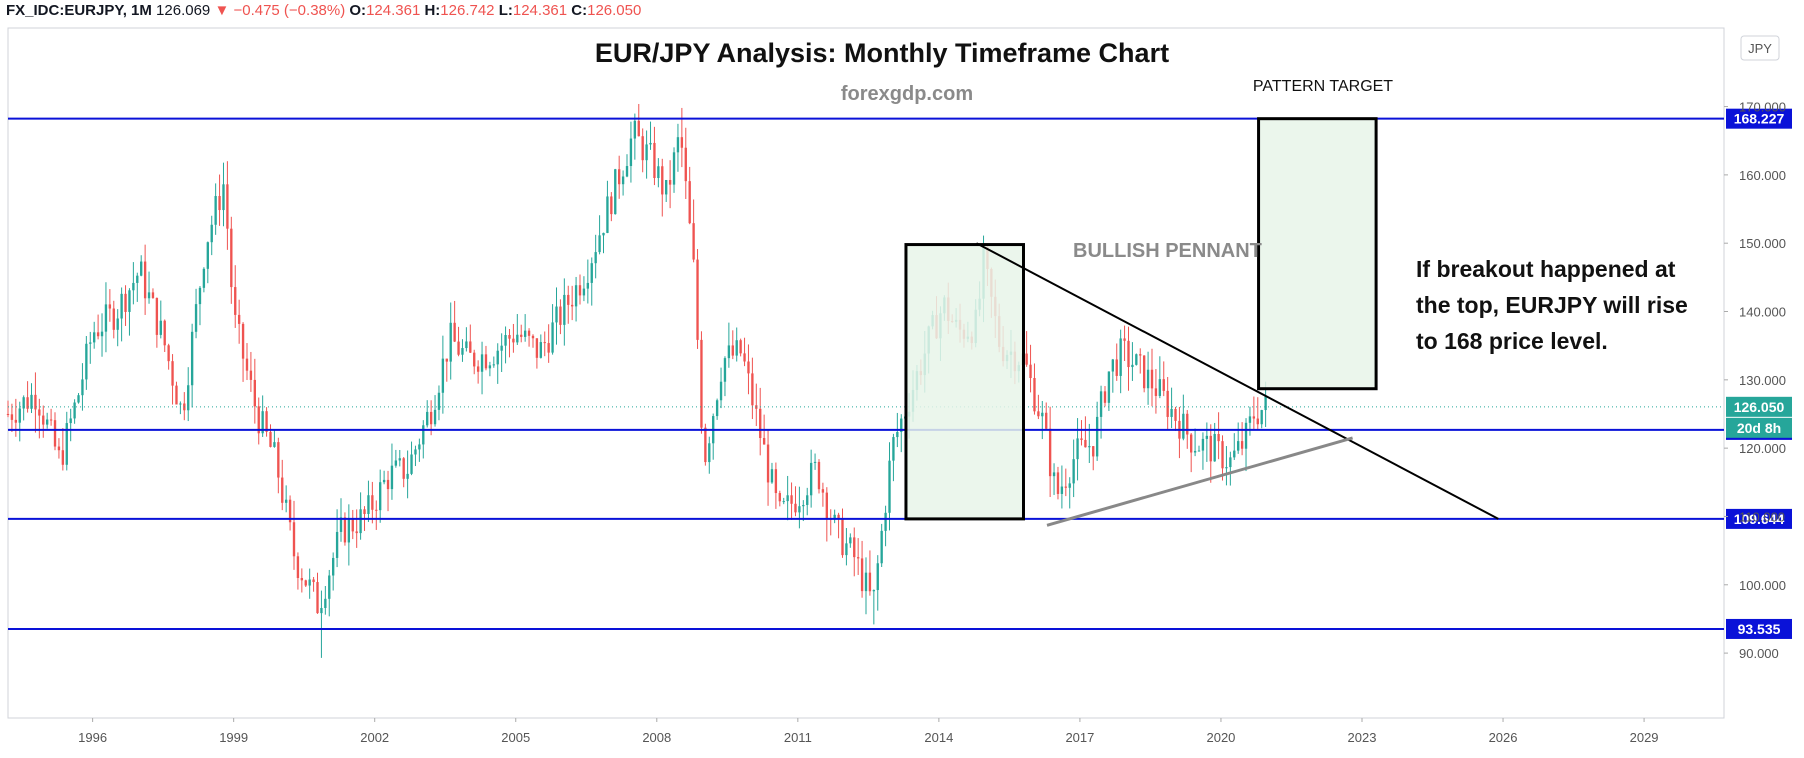 This screenshot has width=1804, height=758. Describe the element at coordinates (1079, 737) in the screenshot. I see `x-tick-label: 2017` at that location.